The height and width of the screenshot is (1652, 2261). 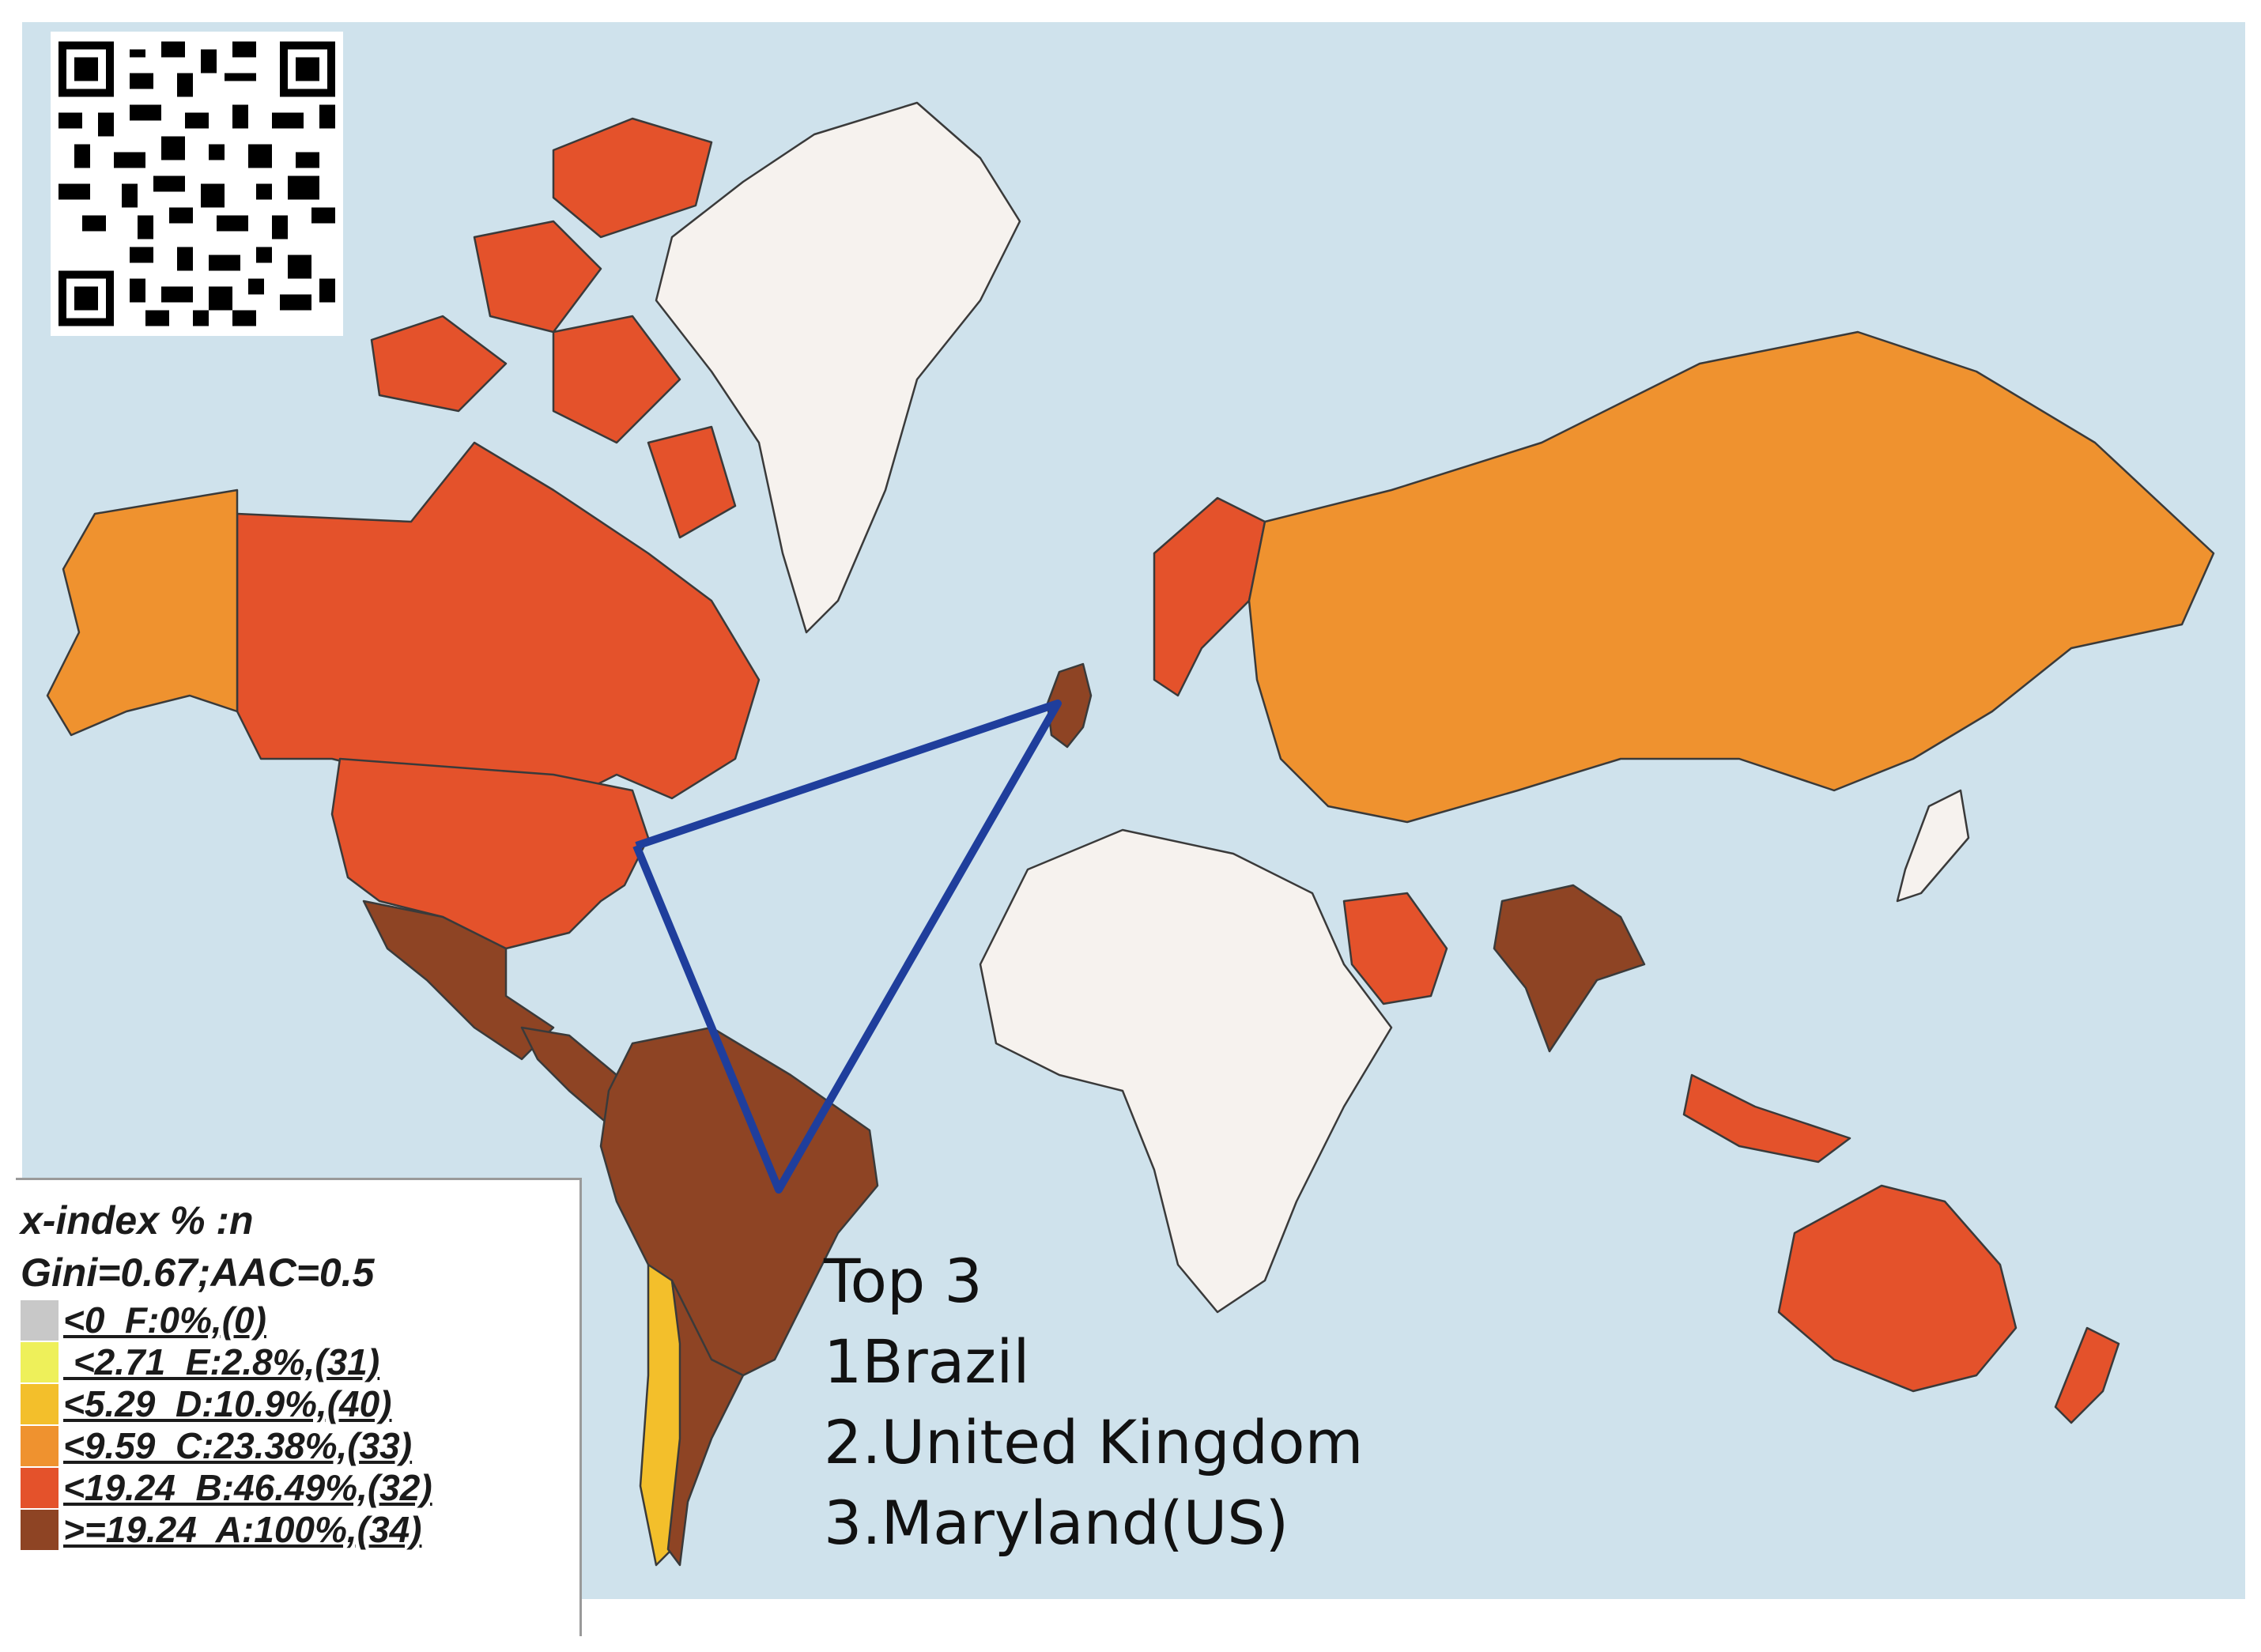 What do you see at coordinates (1056, 1523) in the screenshot?
I see `top-3-item-maryland: 3.Maryland(US)` at bounding box center [1056, 1523].